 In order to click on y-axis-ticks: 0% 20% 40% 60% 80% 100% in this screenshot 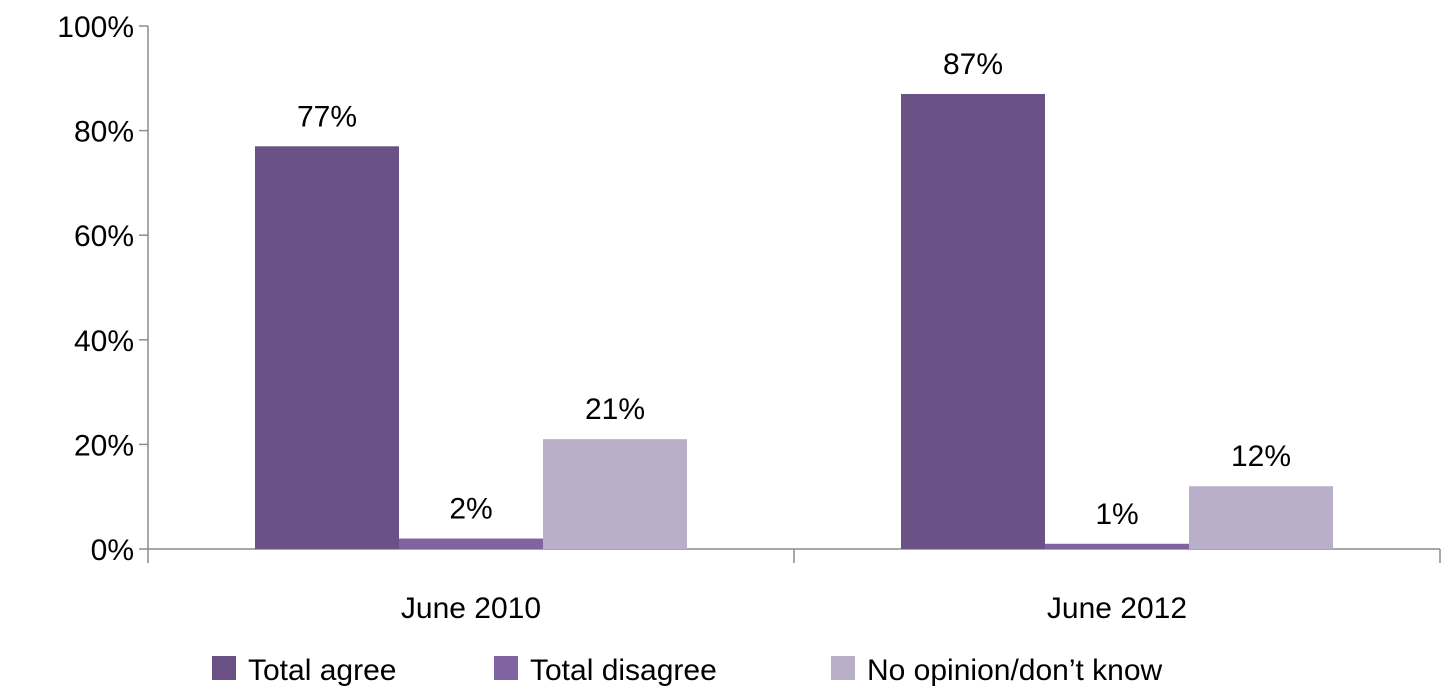, I will do `click(102, 289)`.